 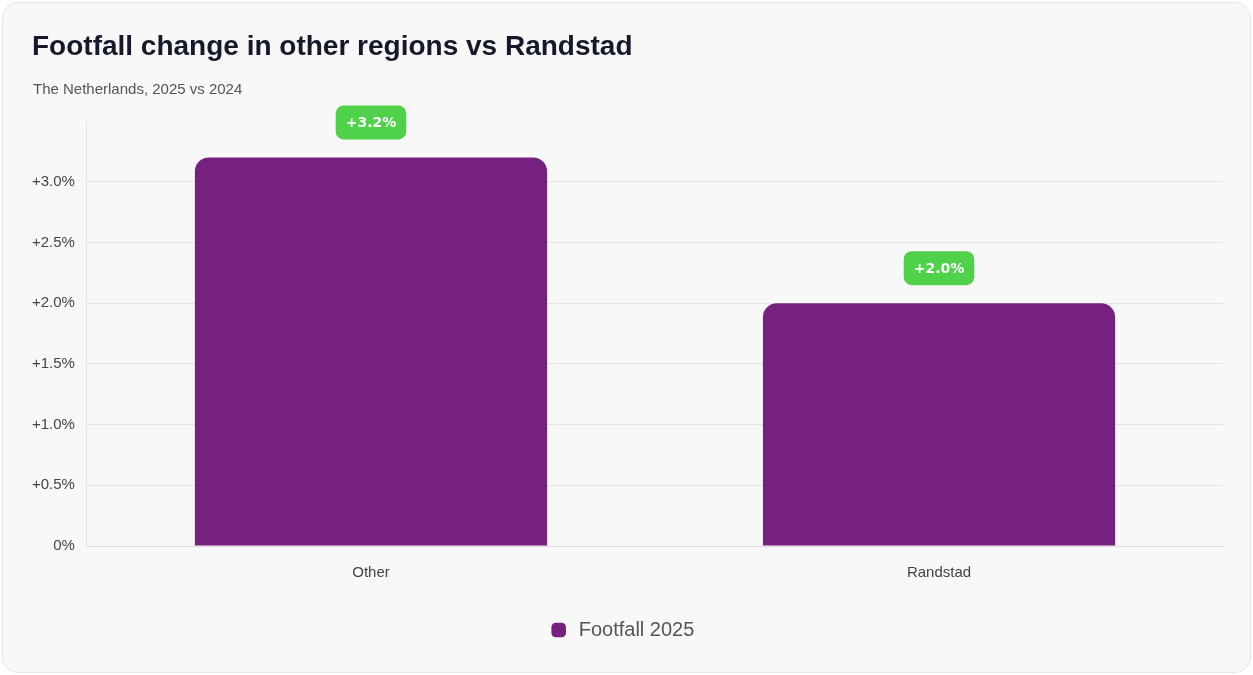 What do you see at coordinates (53, 180) in the screenshot?
I see `y-tick-label: +3.0%` at bounding box center [53, 180].